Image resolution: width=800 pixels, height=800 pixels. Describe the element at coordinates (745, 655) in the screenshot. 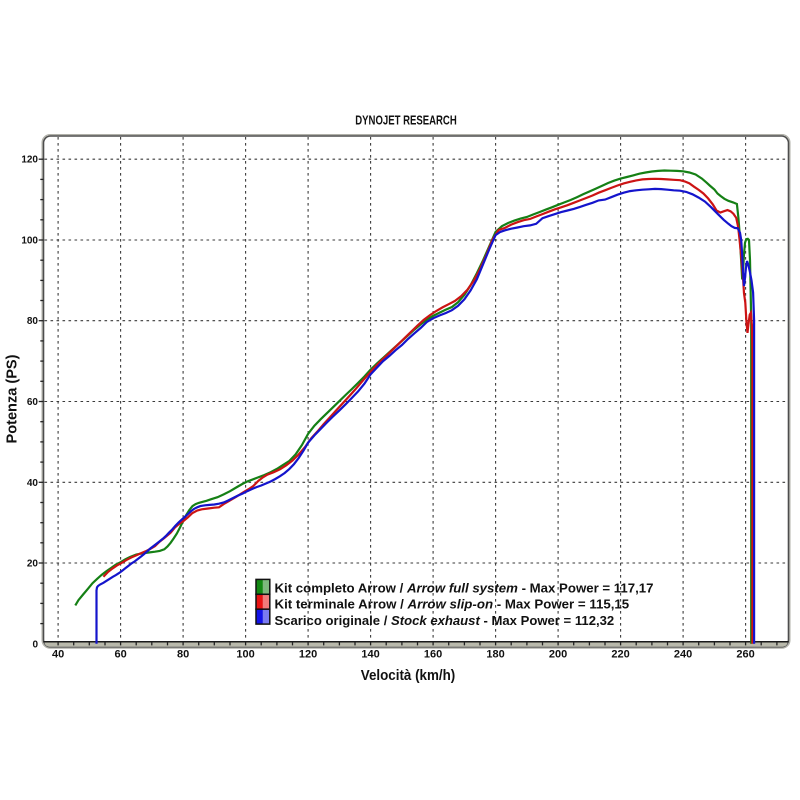

I see `svg-text: 260` at that location.